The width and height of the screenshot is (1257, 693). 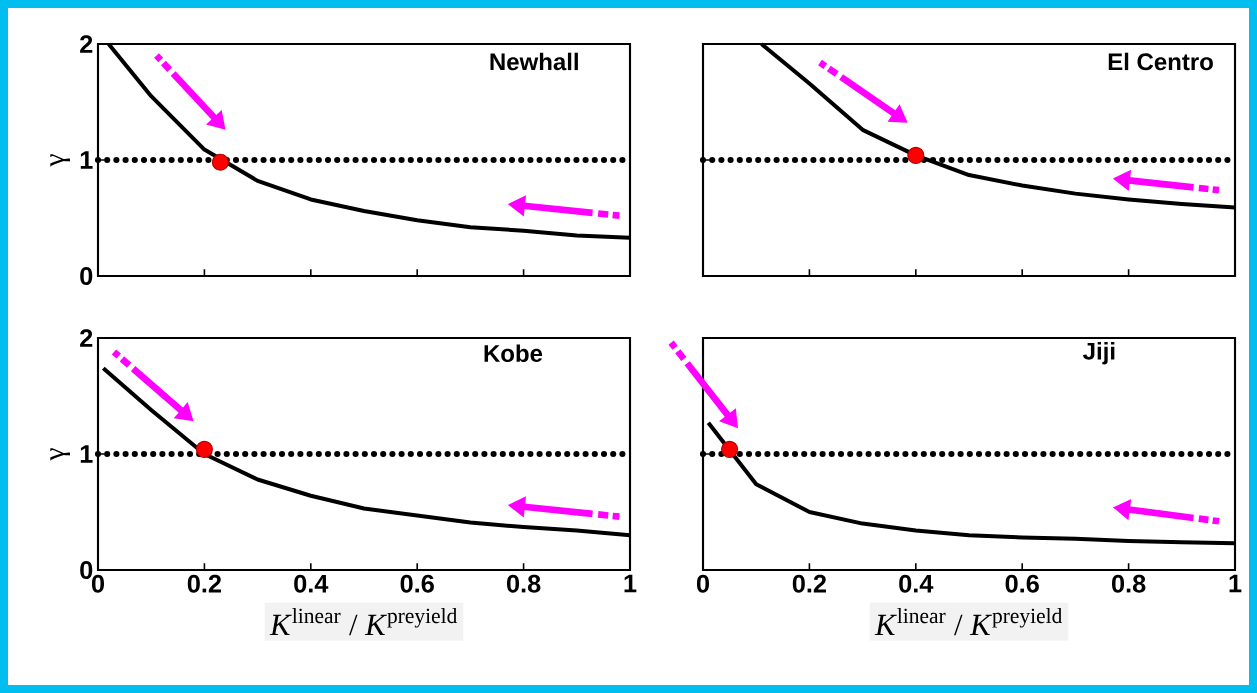 I want to click on x-tick-label: 0, so click(x=703, y=583).